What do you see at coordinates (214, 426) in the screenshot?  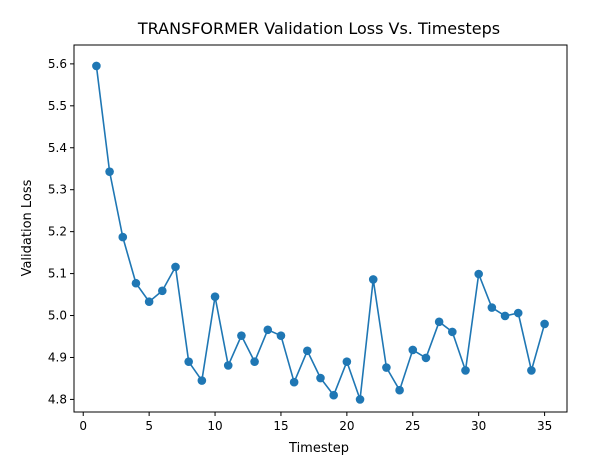 I see `x-tick-label: 10` at bounding box center [214, 426].